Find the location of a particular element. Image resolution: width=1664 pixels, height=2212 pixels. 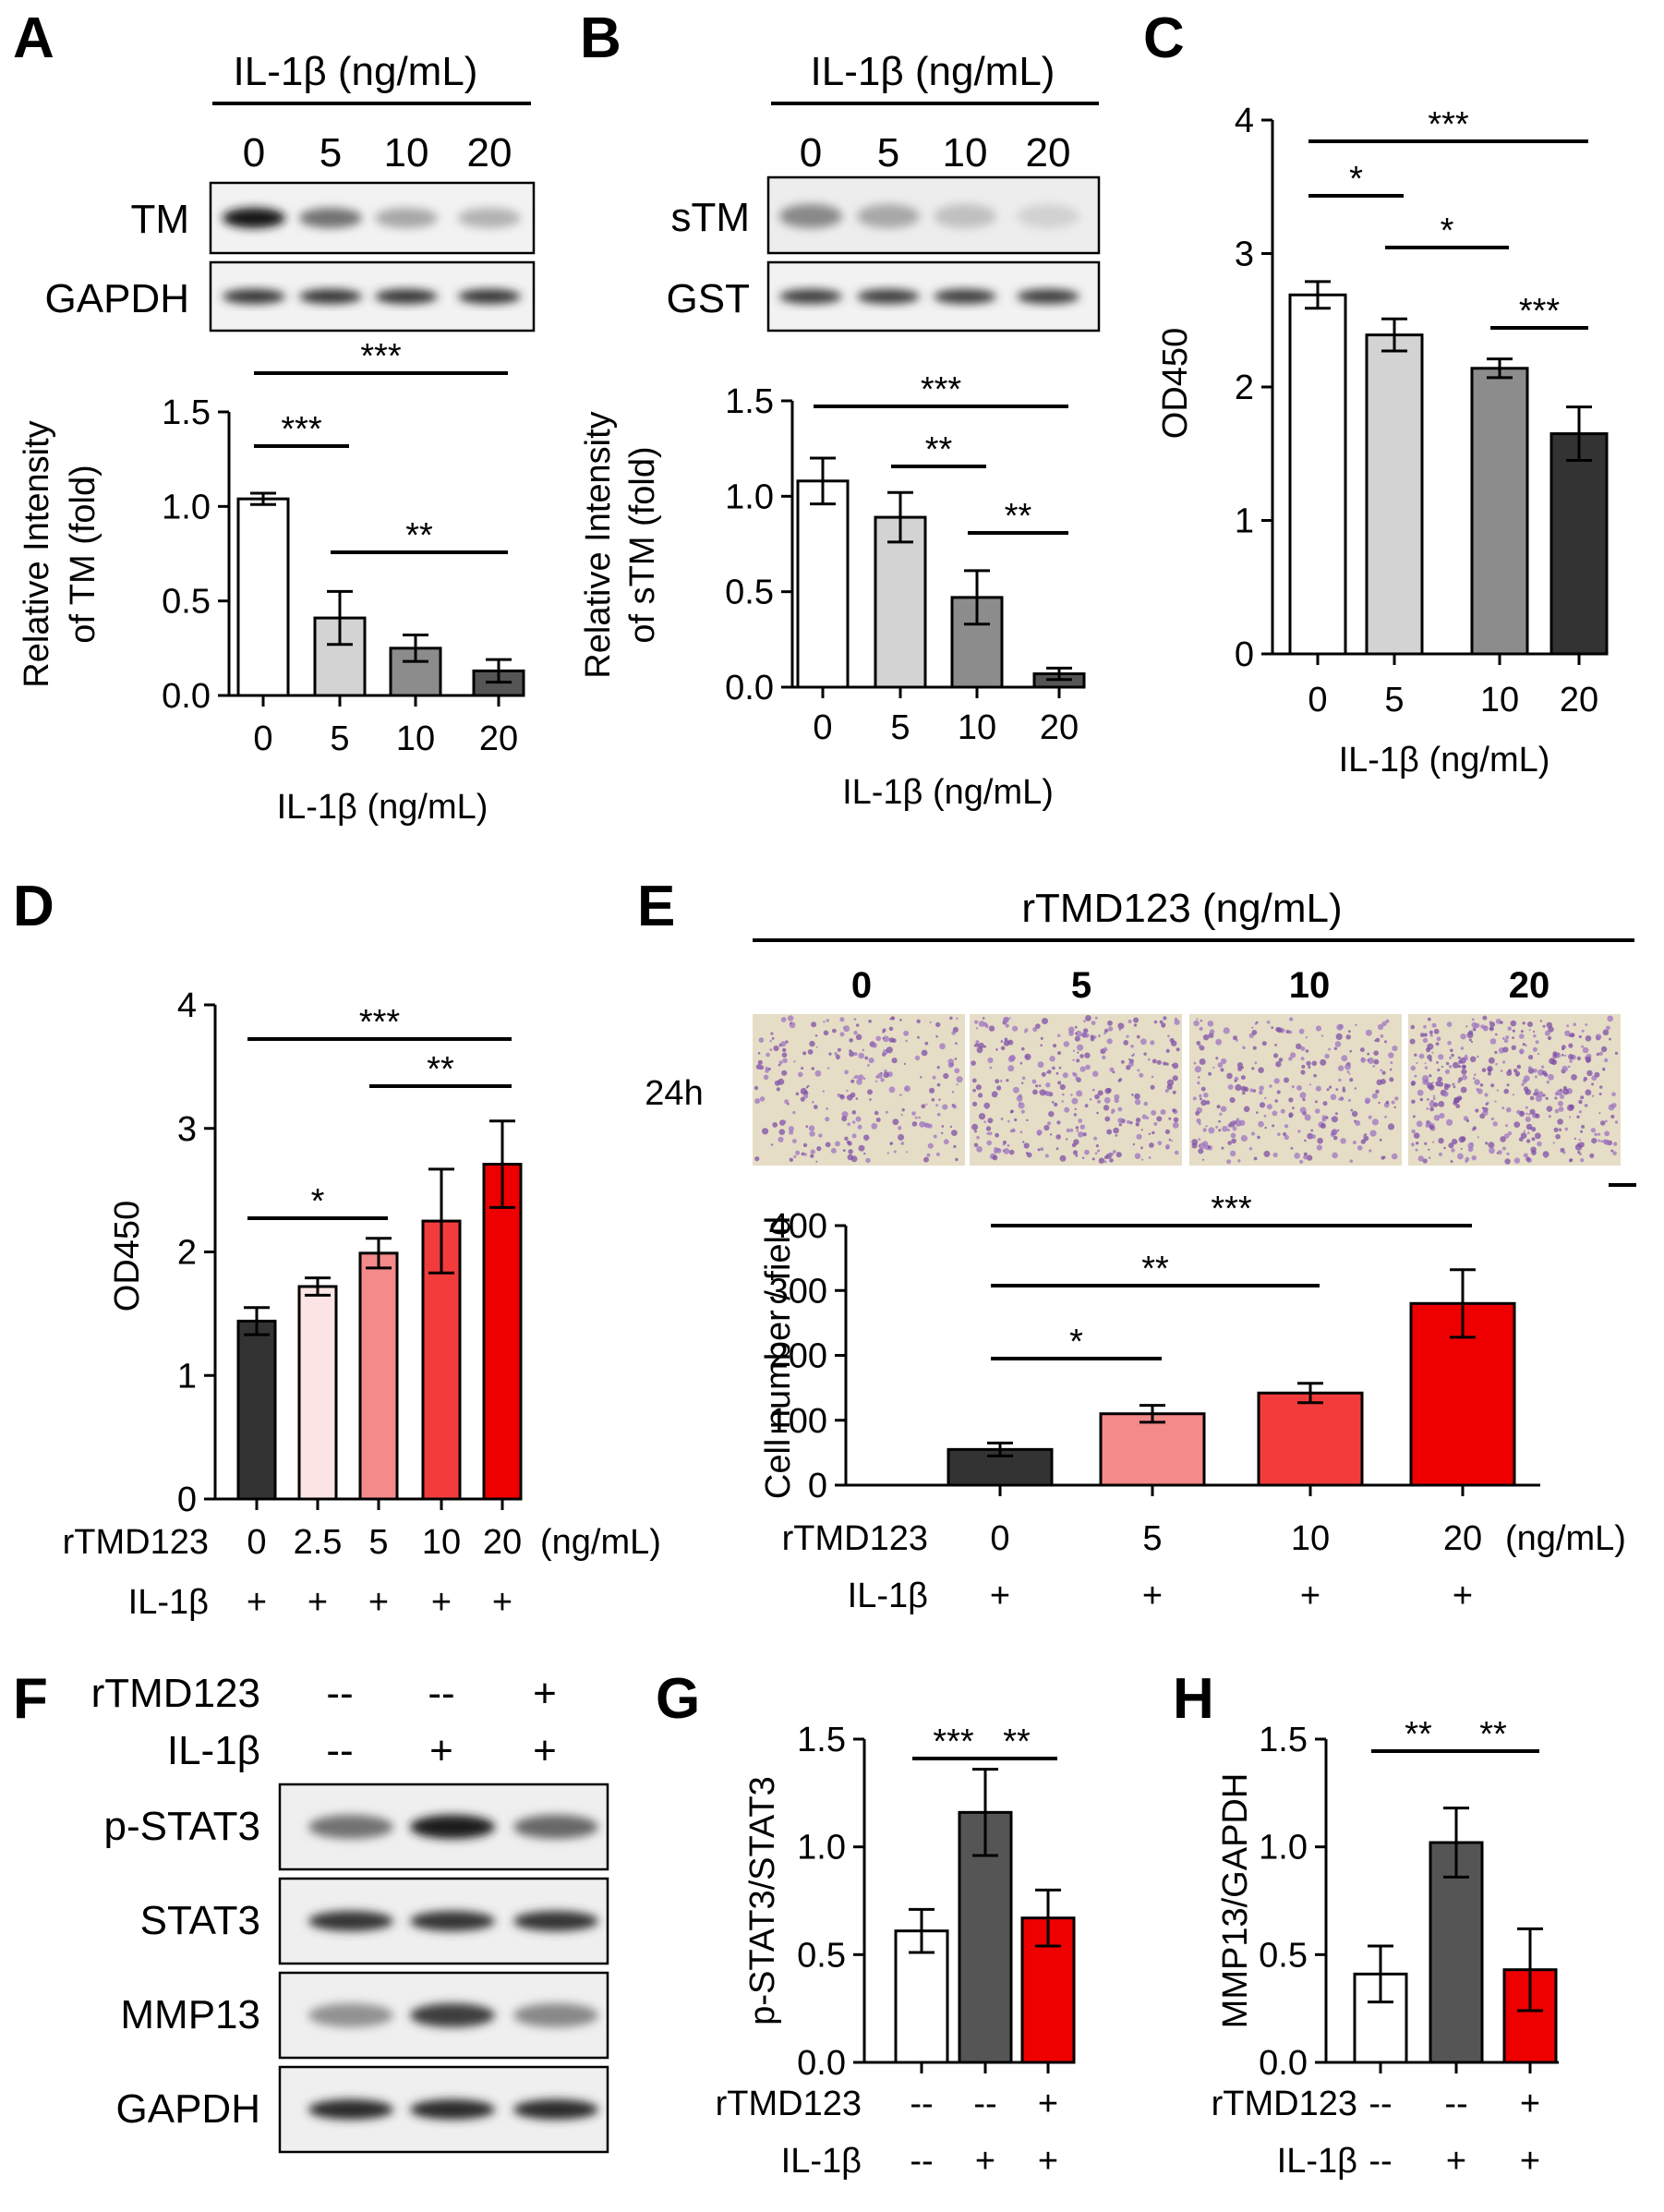

blot-f-treat-value: + is located at coordinates (545, 1750).